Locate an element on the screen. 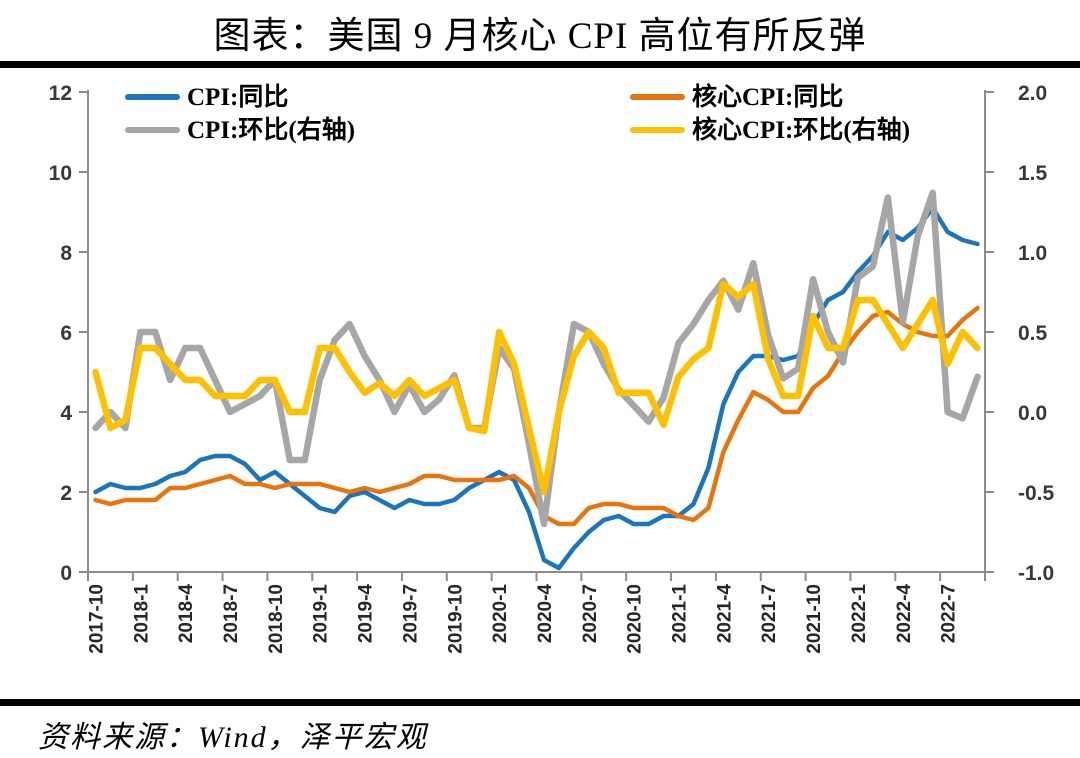 Image resolution: width=1080 pixels, height=758 pixels. x-axis-tick-label: 2020-7 is located at coordinates (590, 613).